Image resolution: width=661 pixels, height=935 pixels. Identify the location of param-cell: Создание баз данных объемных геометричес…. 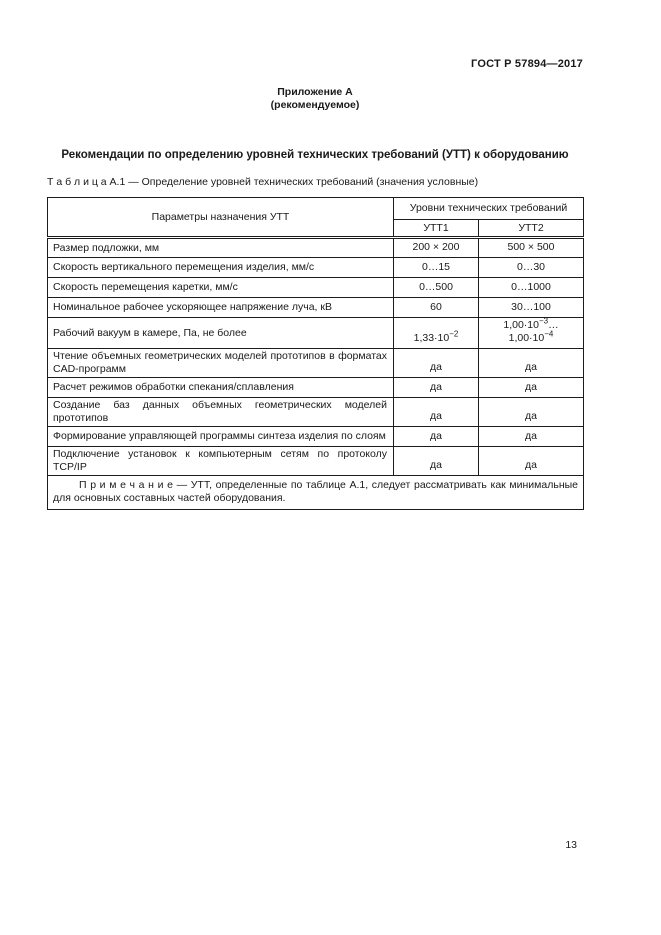
(220, 412).